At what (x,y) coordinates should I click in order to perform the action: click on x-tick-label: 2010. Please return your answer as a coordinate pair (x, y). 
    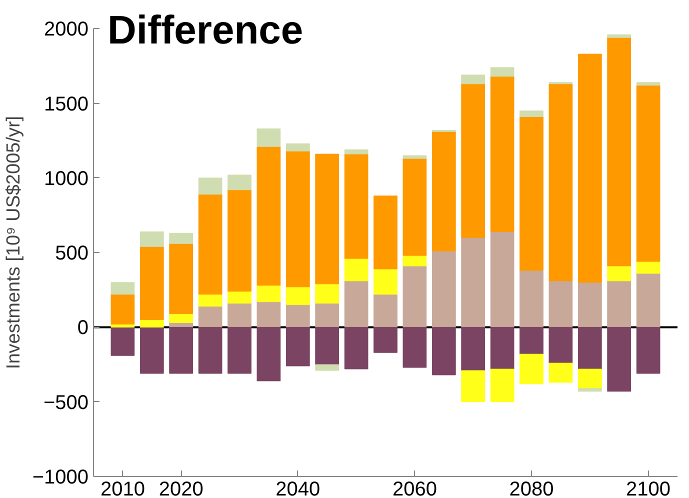
    Looking at the image, I should click on (122, 488).